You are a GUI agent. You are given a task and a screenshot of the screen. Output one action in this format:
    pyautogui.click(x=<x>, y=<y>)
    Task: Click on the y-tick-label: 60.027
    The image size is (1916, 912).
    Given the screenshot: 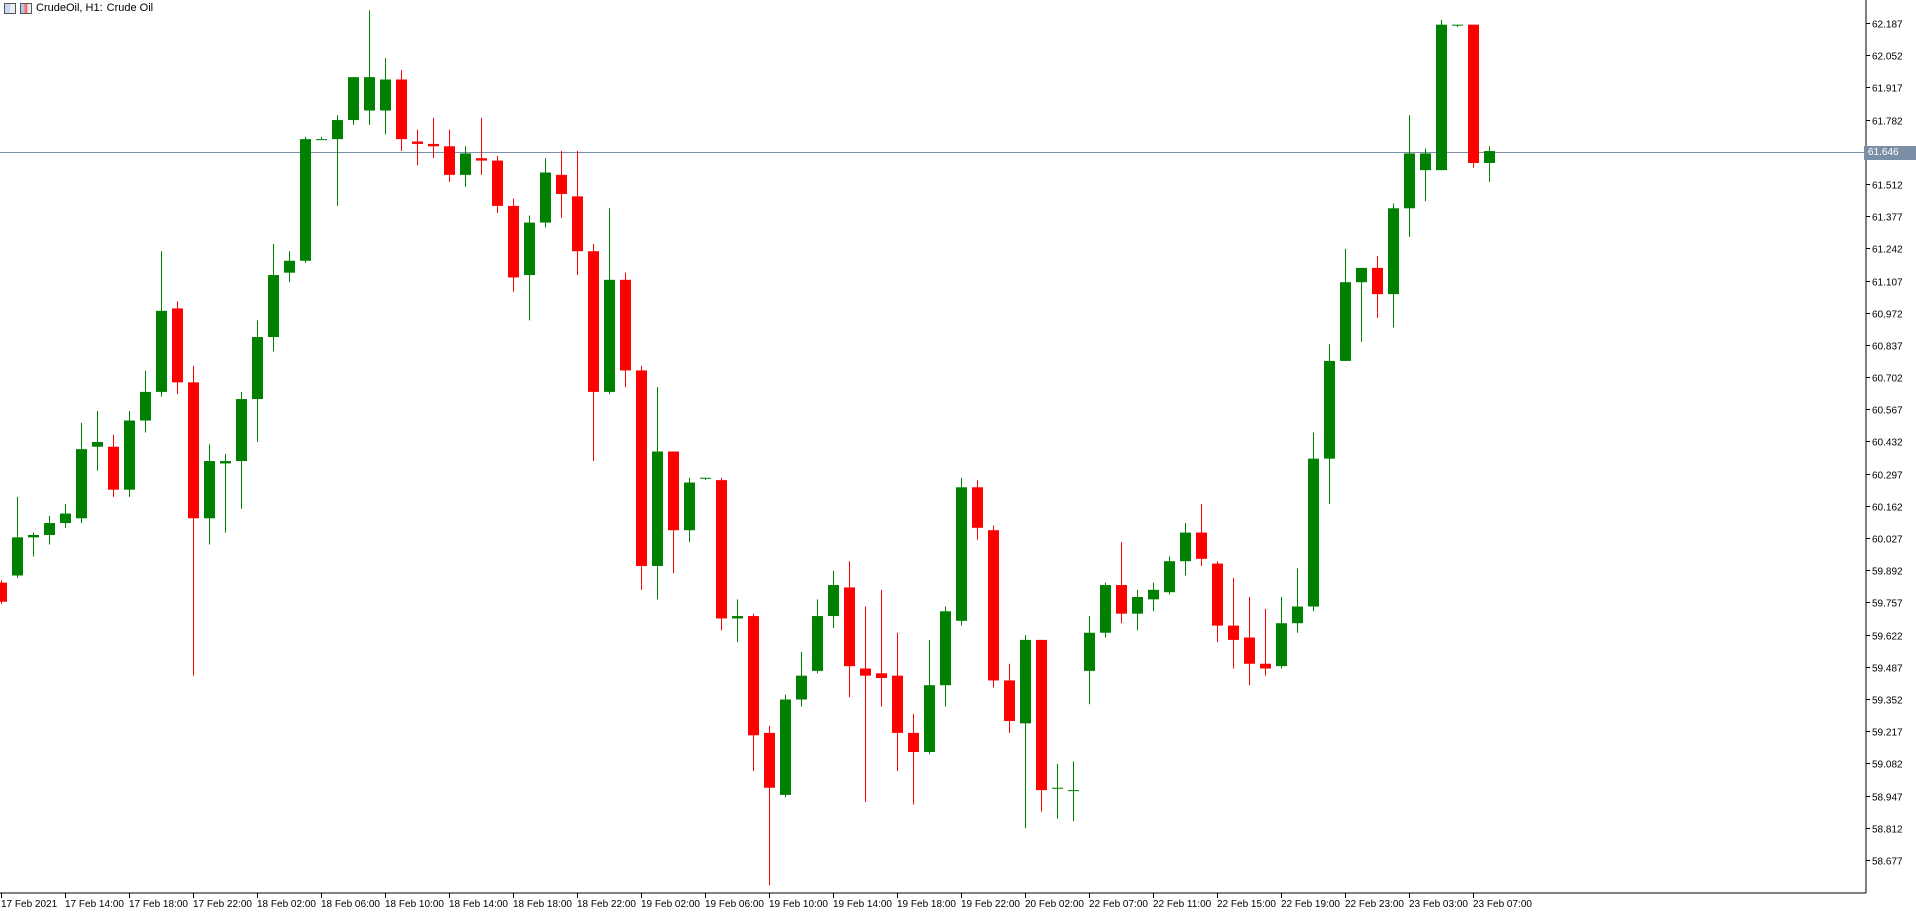 What is the action you would take?
    pyautogui.click(x=1887, y=540)
    